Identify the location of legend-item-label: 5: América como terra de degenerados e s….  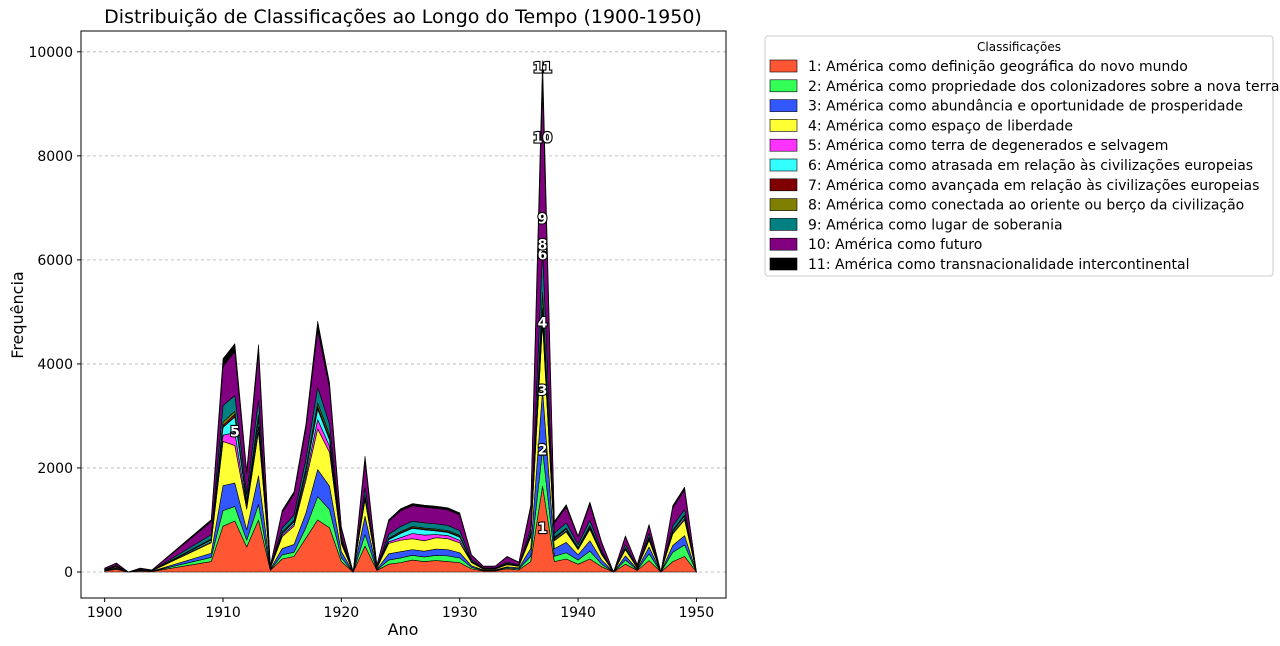
(988, 146).